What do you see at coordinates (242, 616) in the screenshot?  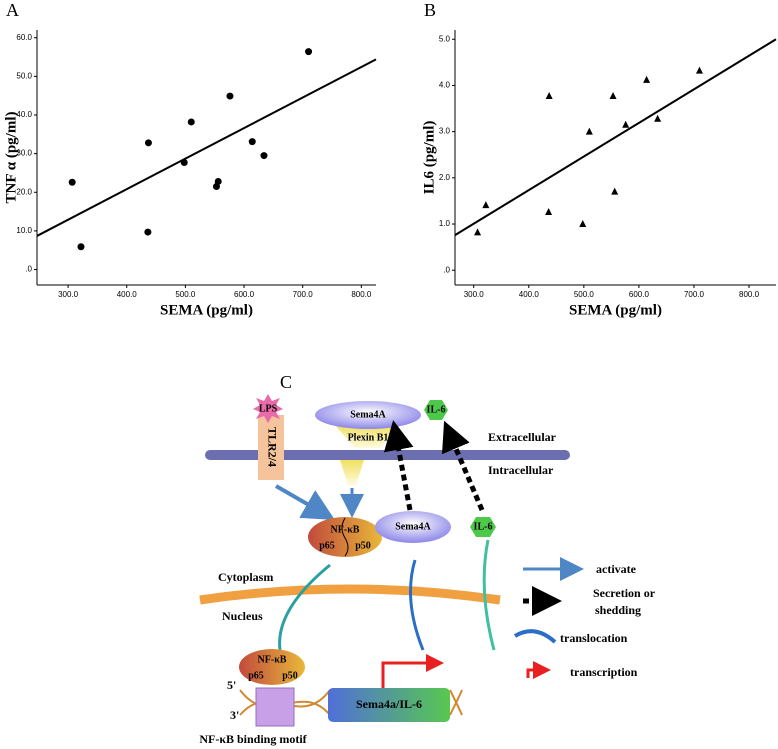 I see `nucleus-label: Nucleus` at bounding box center [242, 616].